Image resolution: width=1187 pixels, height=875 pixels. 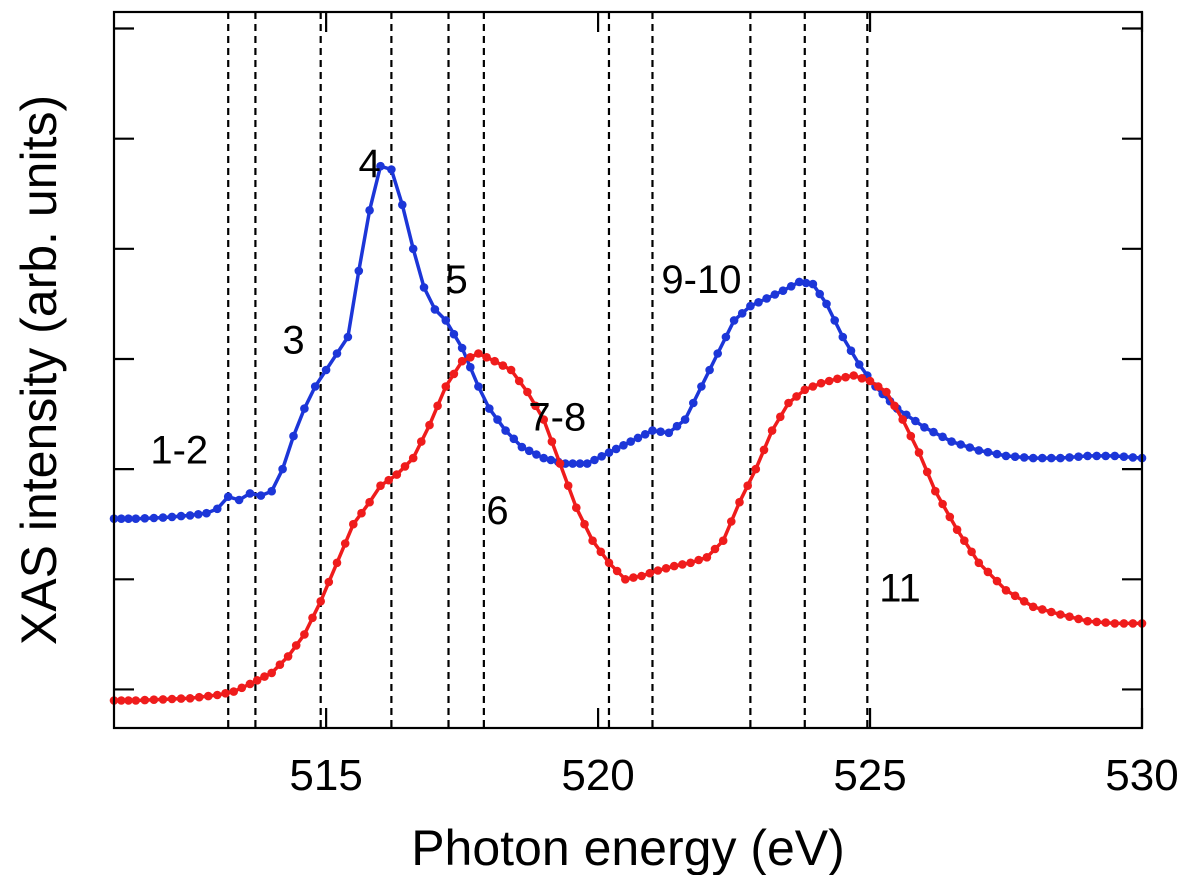 I want to click on x-tick-label: 530, so click(x=1141, y=775).